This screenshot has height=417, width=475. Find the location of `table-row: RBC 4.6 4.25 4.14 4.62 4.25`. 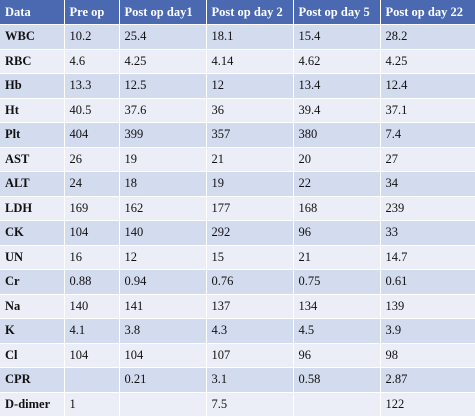

table-row: RBC 4.6 4.25 4.14 4.62 4.25 is located at coordinates (237, 61).